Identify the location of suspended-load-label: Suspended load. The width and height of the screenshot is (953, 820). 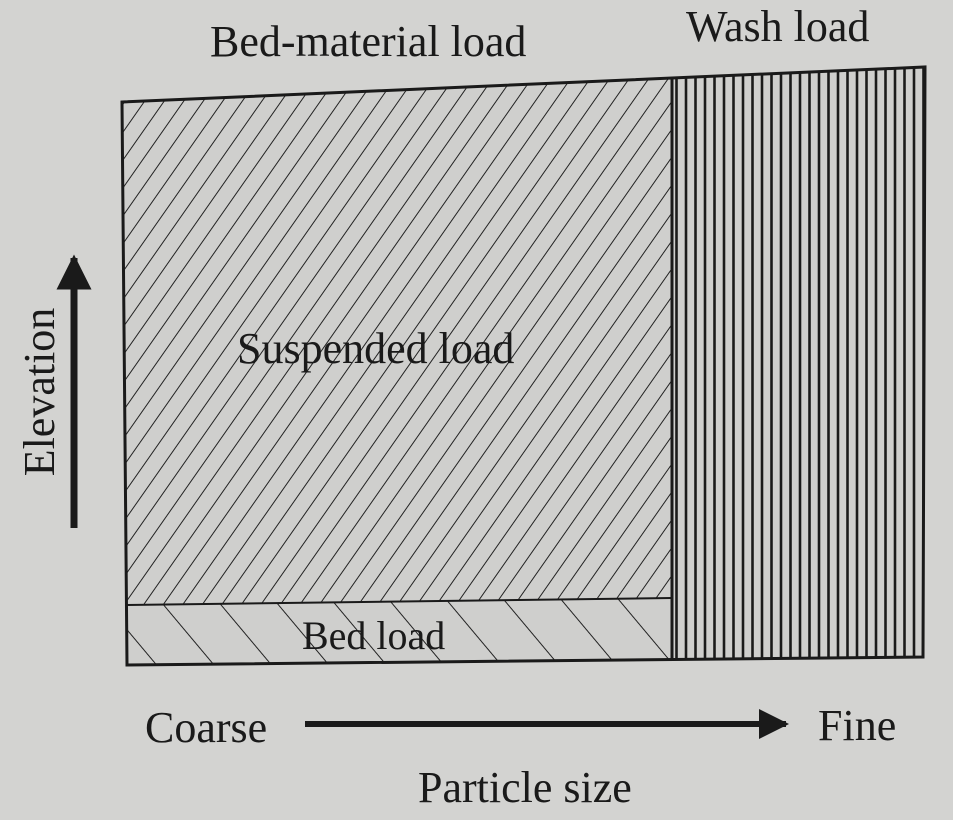
(376, 348).